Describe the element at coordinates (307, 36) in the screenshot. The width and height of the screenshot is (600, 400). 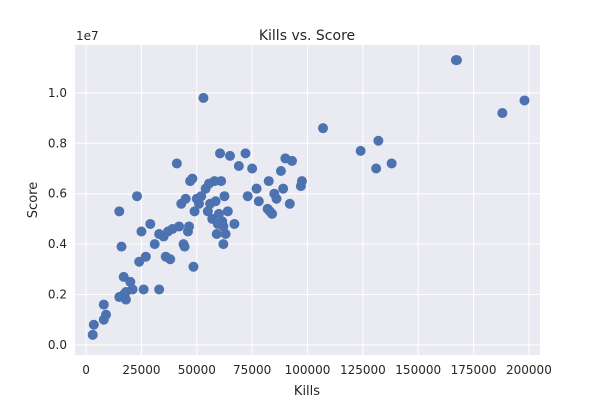
I see `chart-title: Kills vs. Score` at that location.